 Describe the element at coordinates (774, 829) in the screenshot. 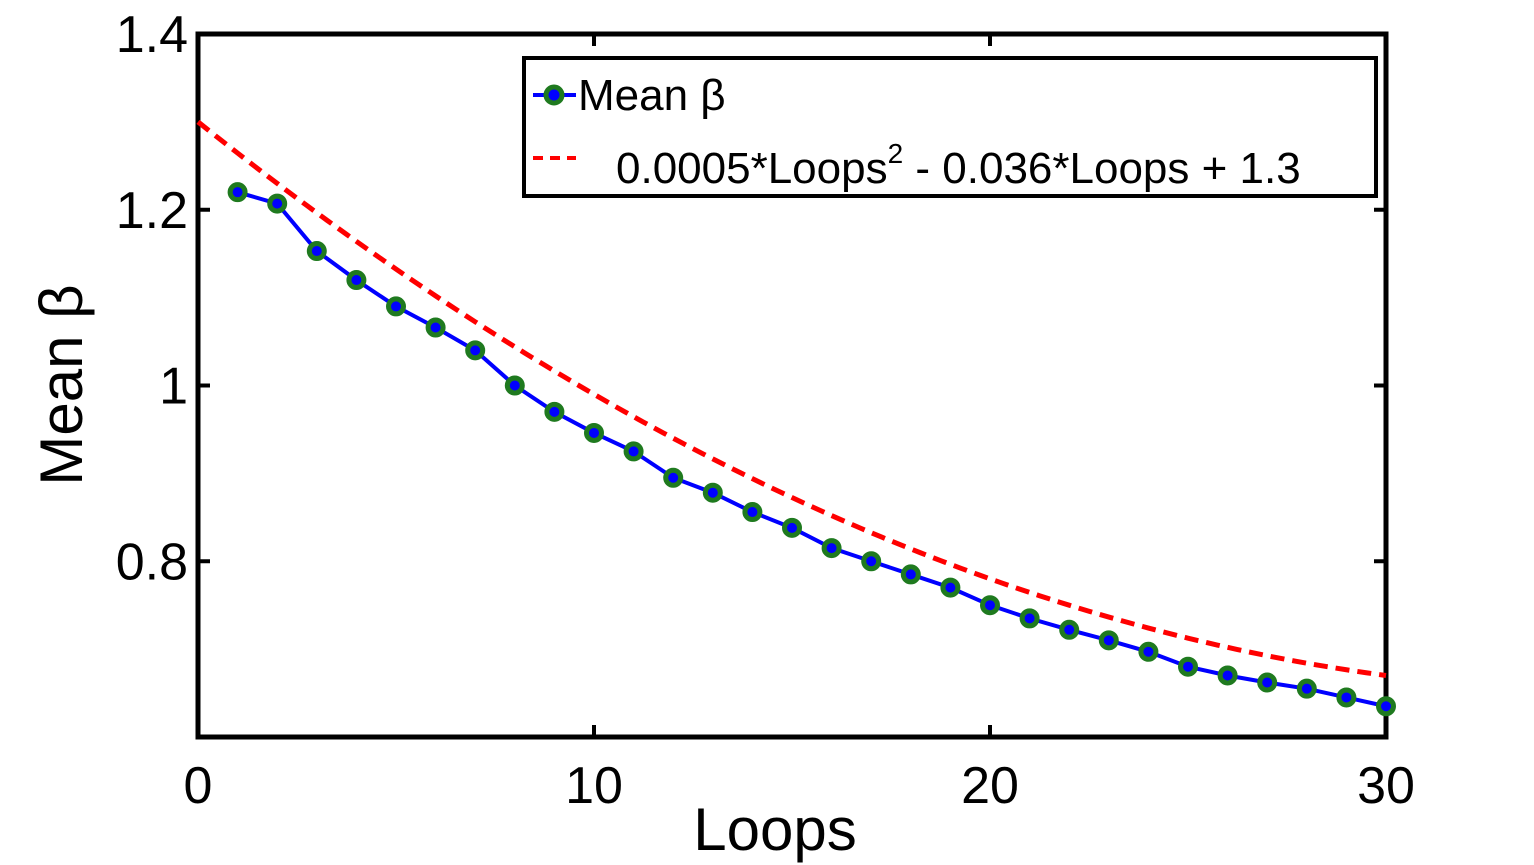

I see `x-axis-label: Loops` at that location.